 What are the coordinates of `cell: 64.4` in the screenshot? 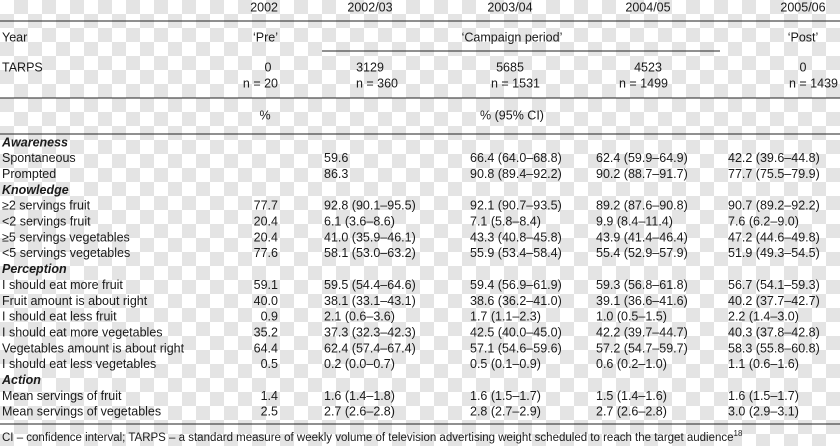 It's located at (266, 348).